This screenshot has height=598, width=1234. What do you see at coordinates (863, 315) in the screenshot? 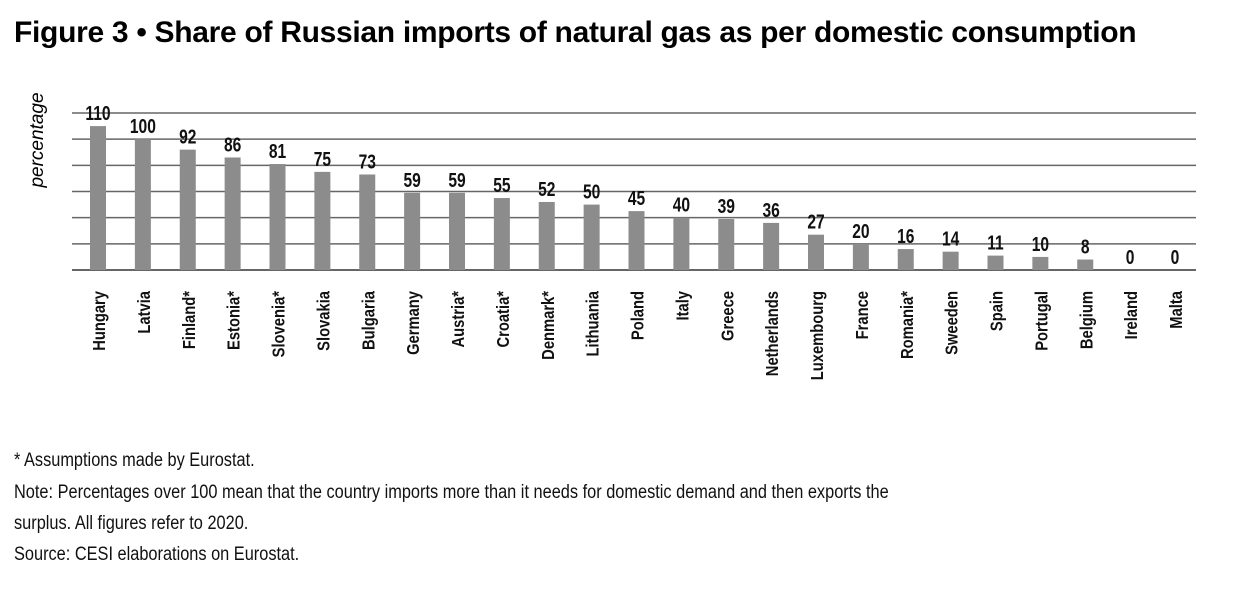
I see `category-label: France` at bounding box center [863, 315].